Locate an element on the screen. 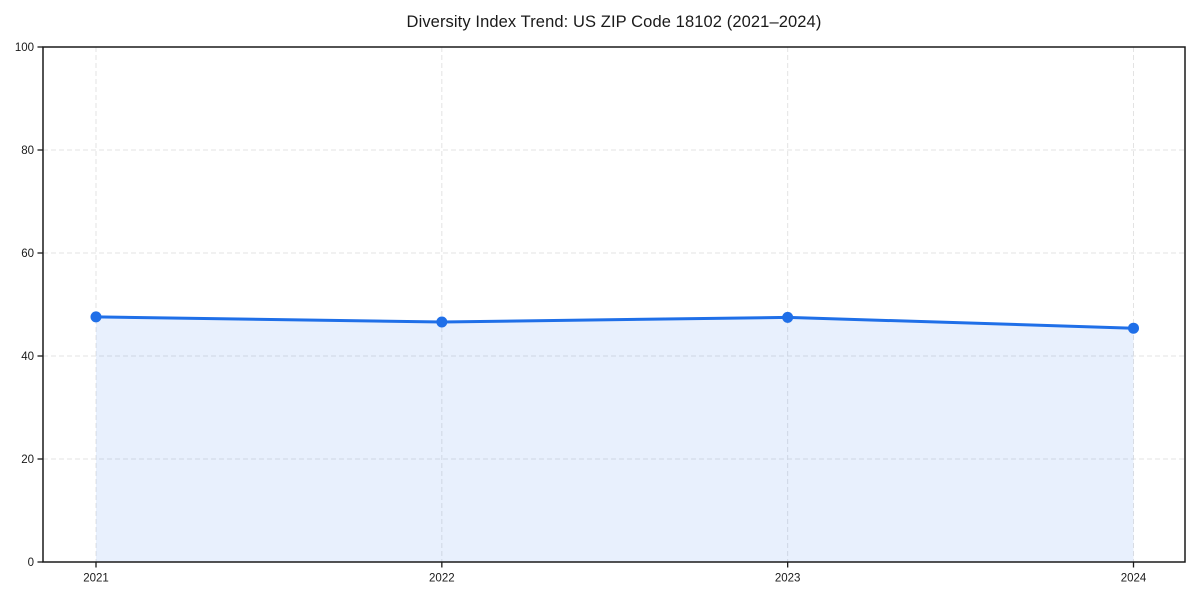 This screenshot has height=600, width=1200. y-tick-label: 60 is located at coordinates (27, 254).